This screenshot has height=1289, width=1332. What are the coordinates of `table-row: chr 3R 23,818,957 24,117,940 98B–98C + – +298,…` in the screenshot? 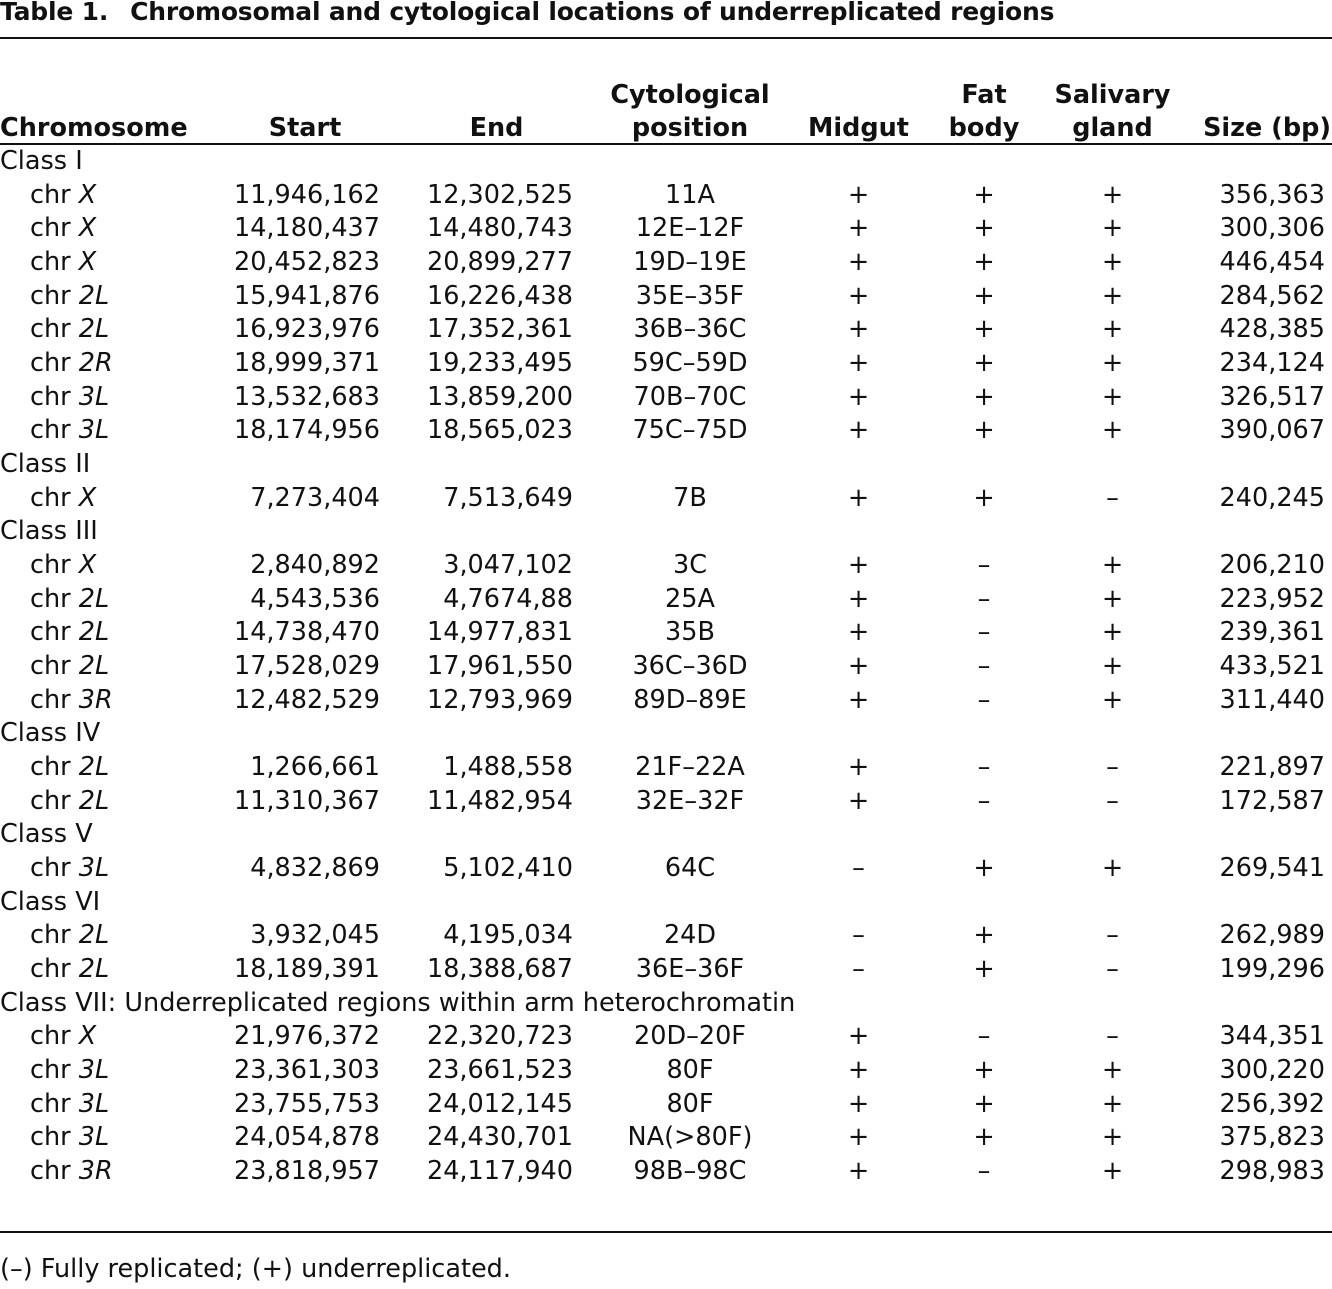 It's located at (666, 1172).